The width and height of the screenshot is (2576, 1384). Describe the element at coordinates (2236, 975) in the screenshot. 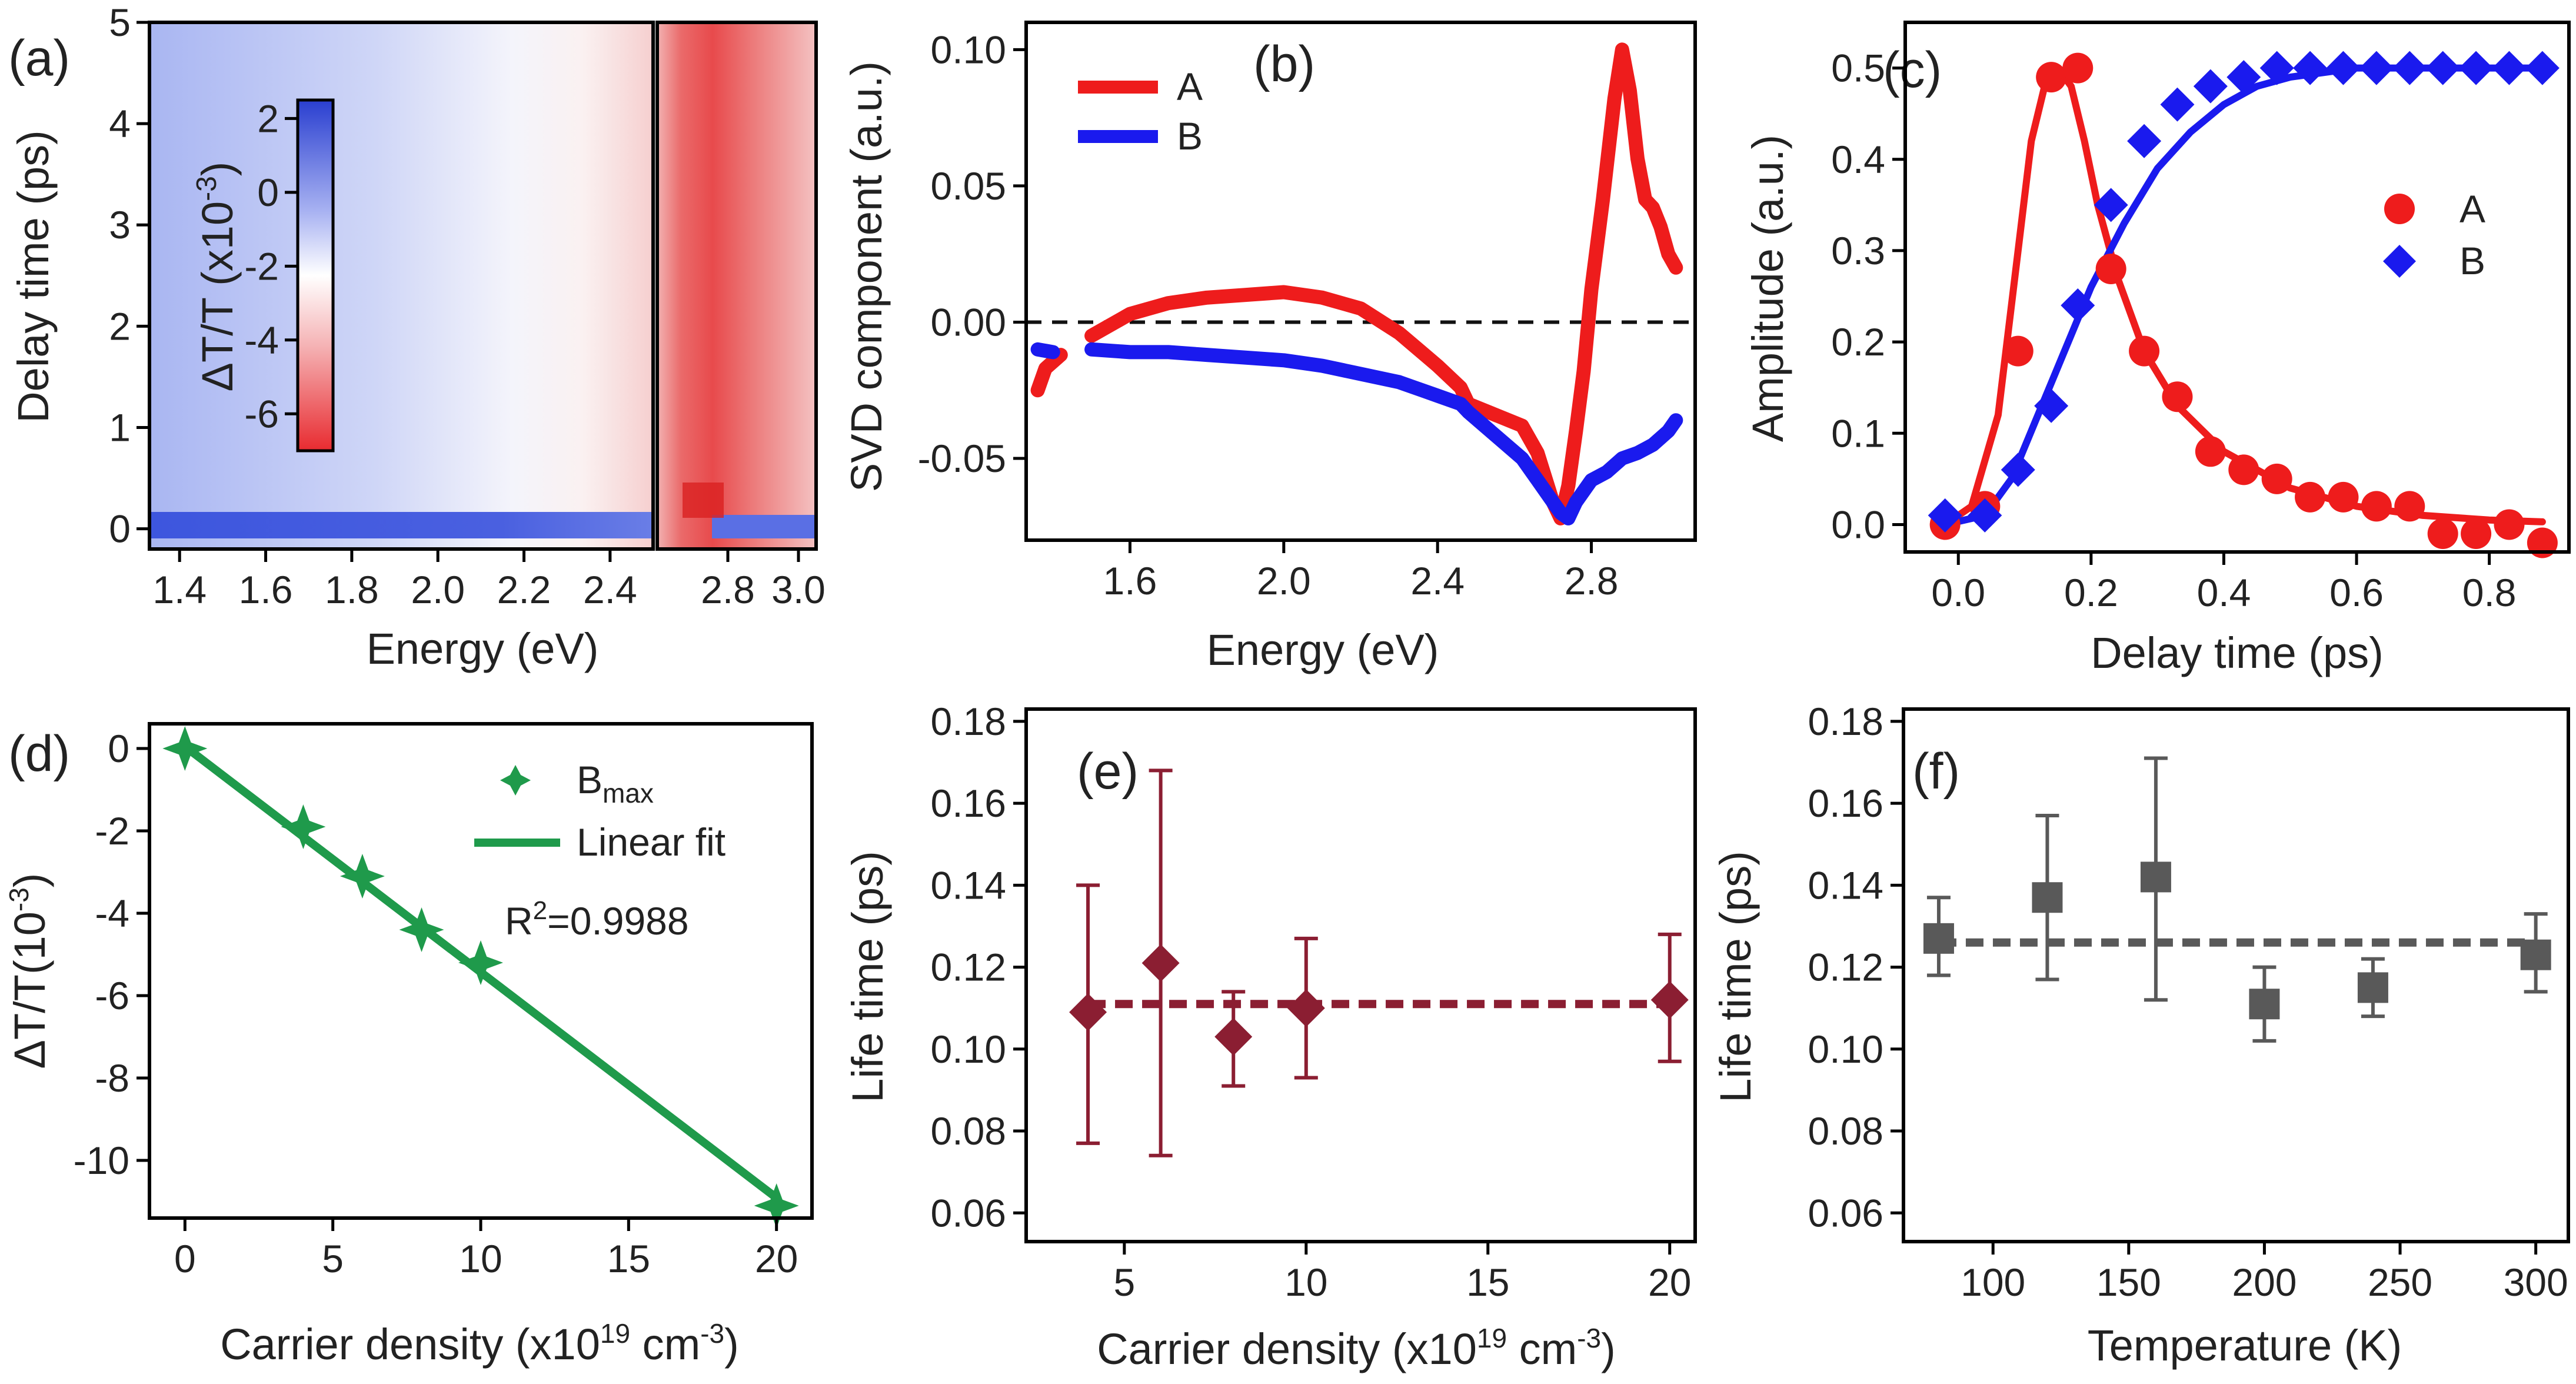

I see `f-plot-frame` at that location.